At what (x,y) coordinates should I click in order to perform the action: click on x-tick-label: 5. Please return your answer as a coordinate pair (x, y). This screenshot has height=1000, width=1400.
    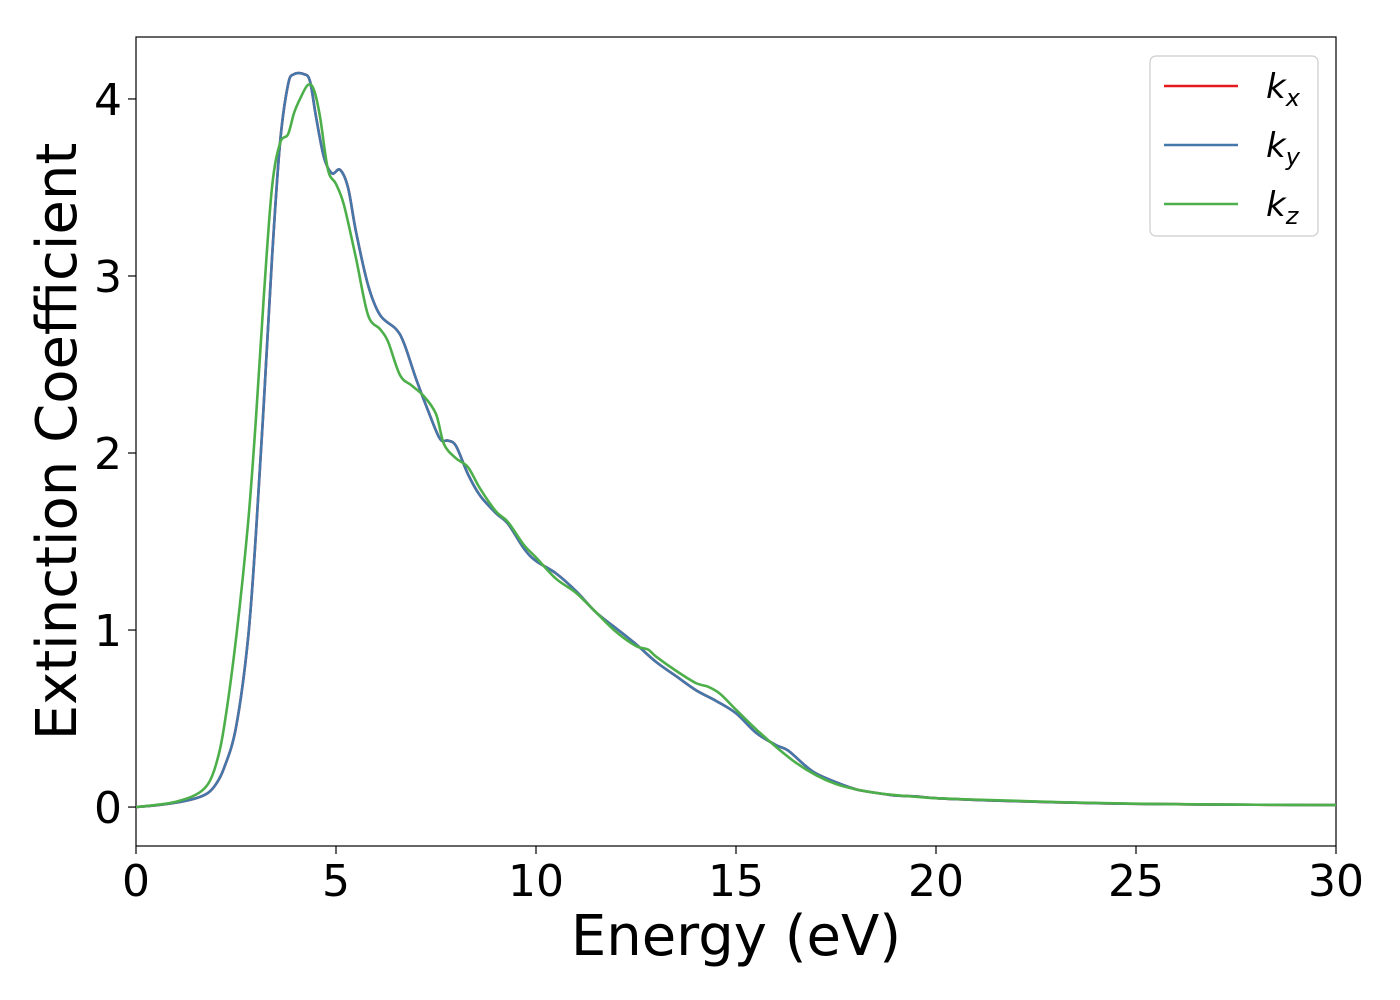
    Looking at the image, I should click on (336, 881).